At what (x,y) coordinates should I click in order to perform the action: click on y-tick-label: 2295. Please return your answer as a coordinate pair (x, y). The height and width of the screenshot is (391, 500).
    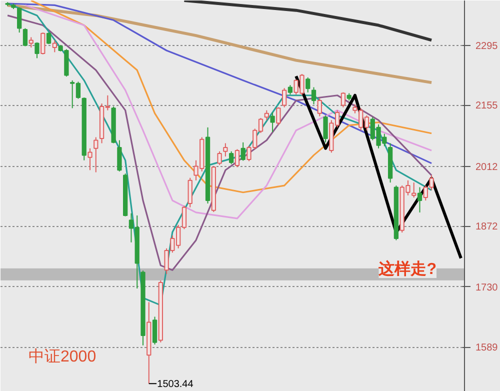
    Looking at the image, I should click on (487, 46).